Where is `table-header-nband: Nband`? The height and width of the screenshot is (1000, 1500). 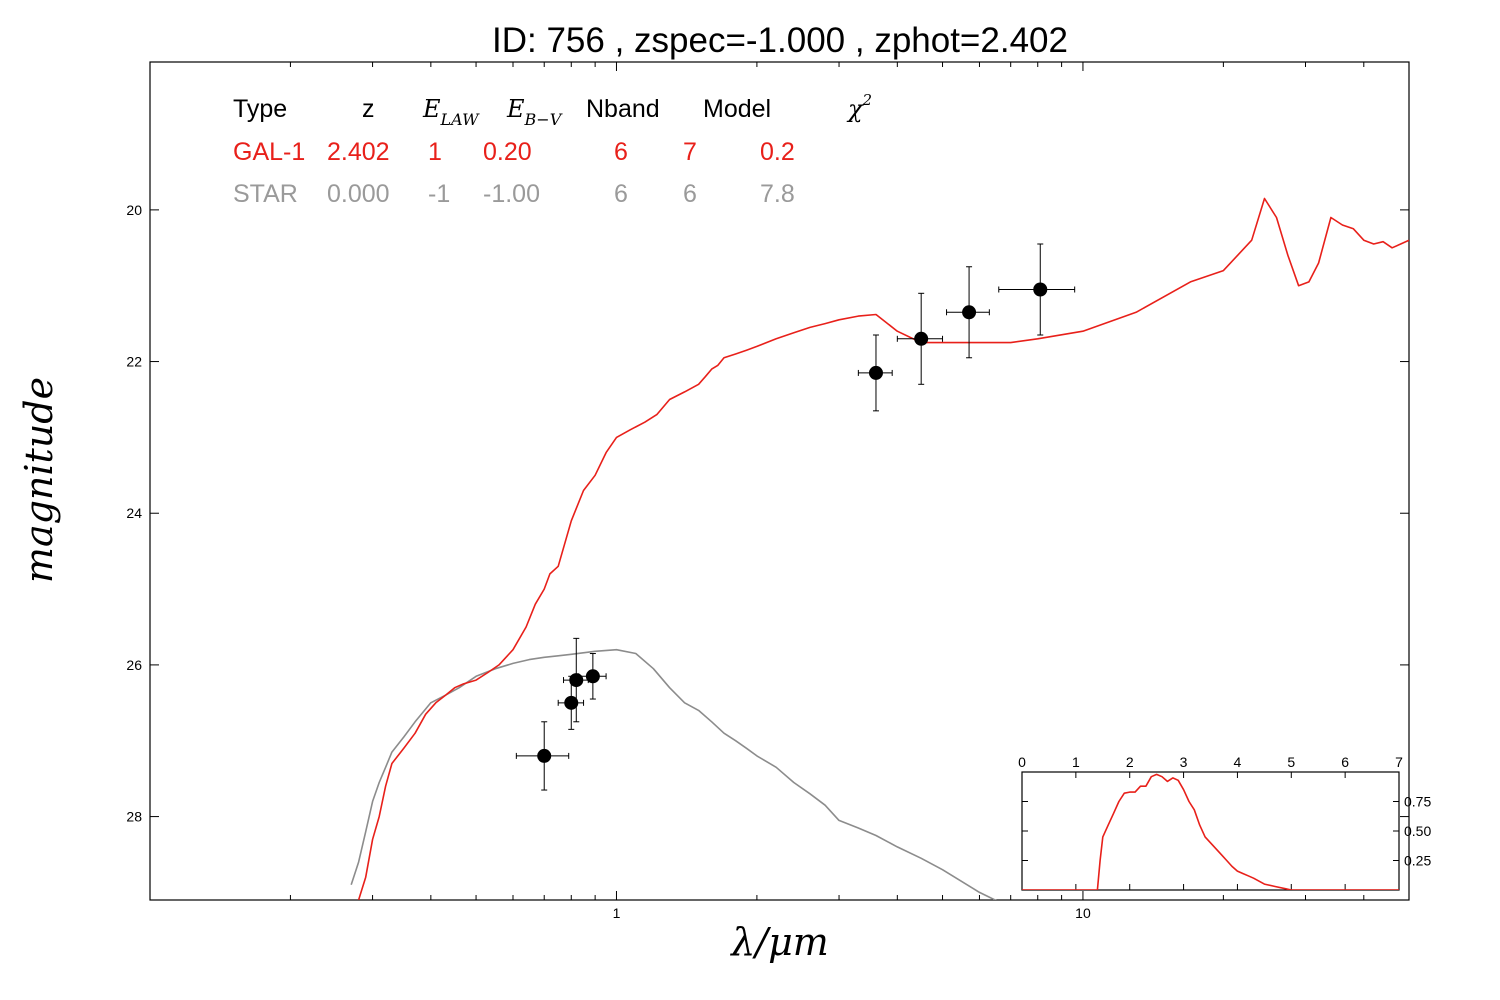
table-header-nband: Nband is located at coordinates (623, 109).